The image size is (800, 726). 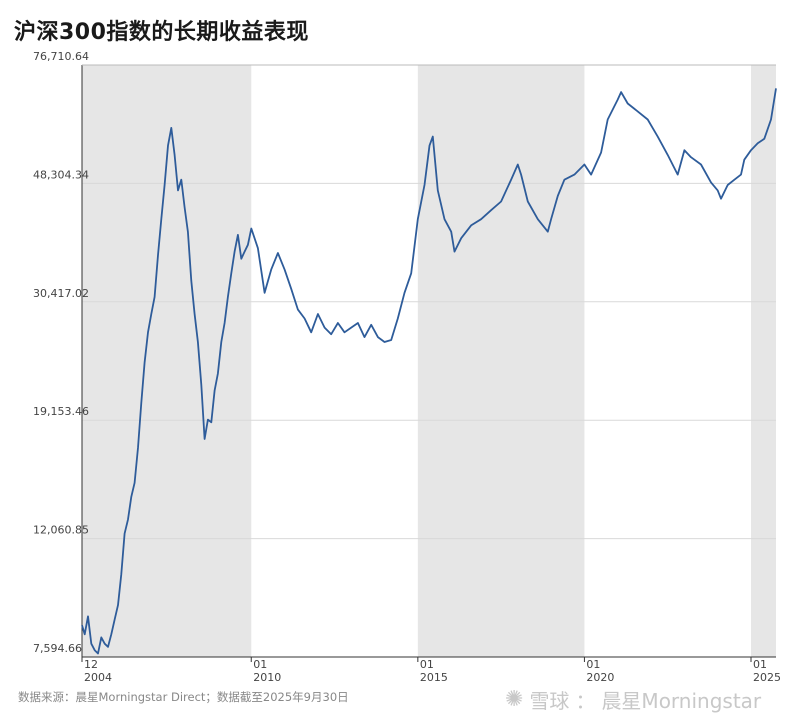 I want to click on y-tick-label: 19,153.46, so click(x=61, y=411).